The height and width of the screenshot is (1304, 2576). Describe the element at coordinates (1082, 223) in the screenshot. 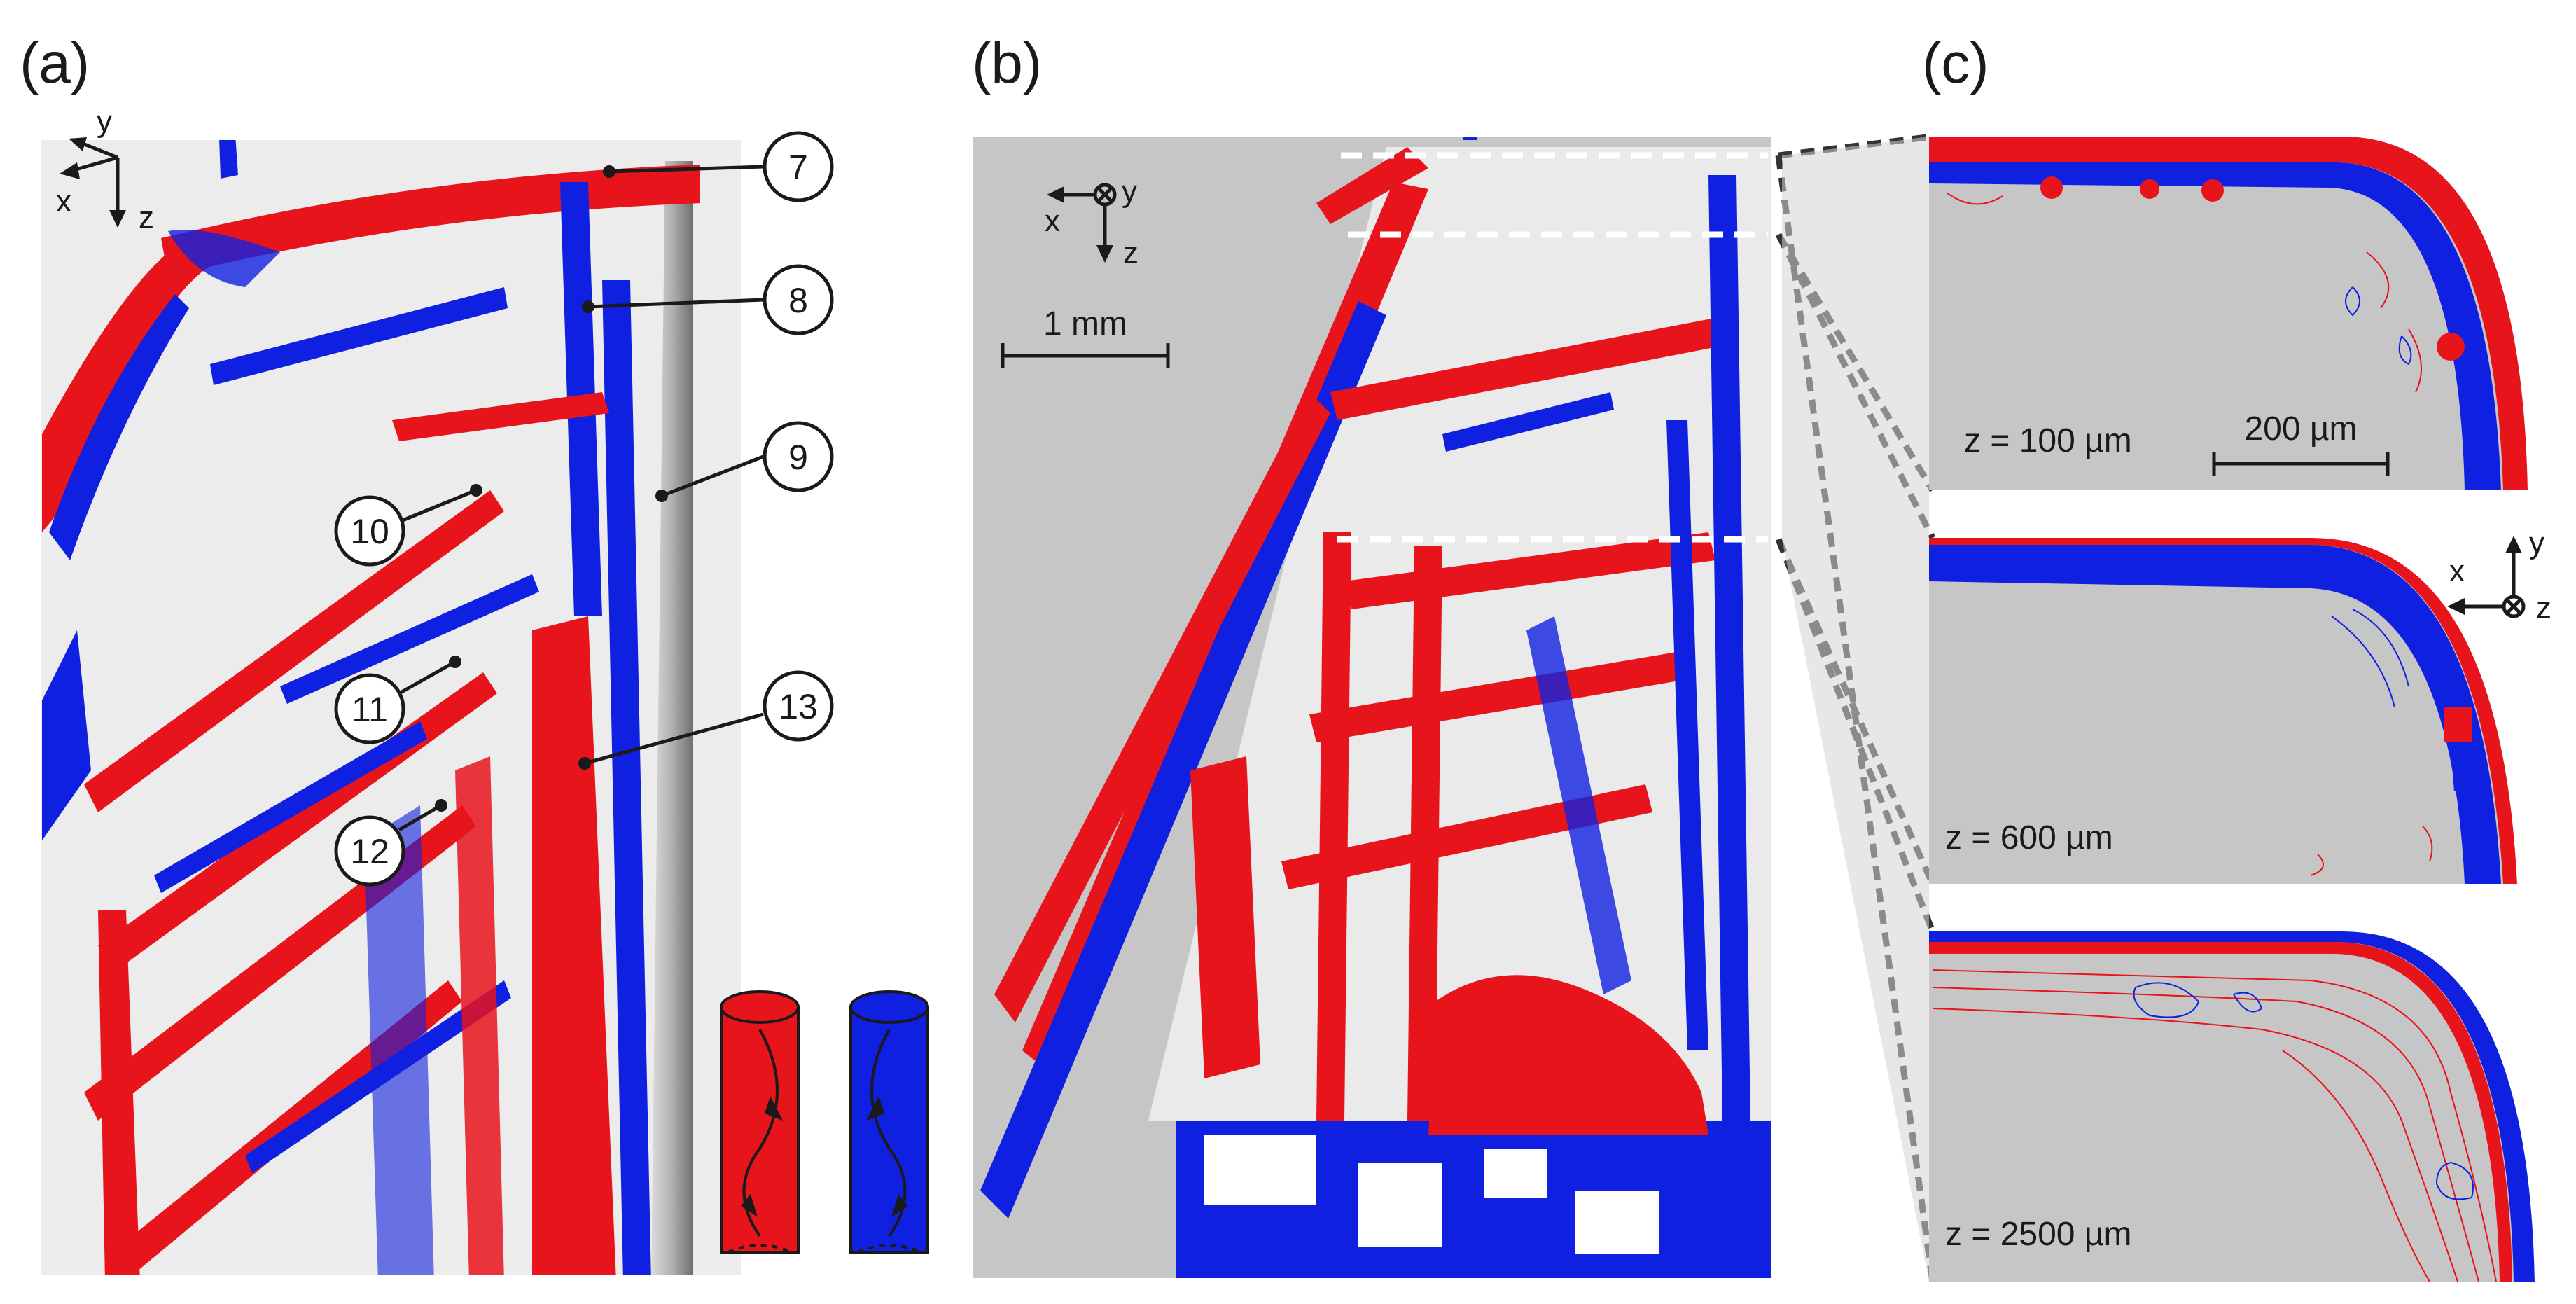

I see `axis-triad-b` at that location.